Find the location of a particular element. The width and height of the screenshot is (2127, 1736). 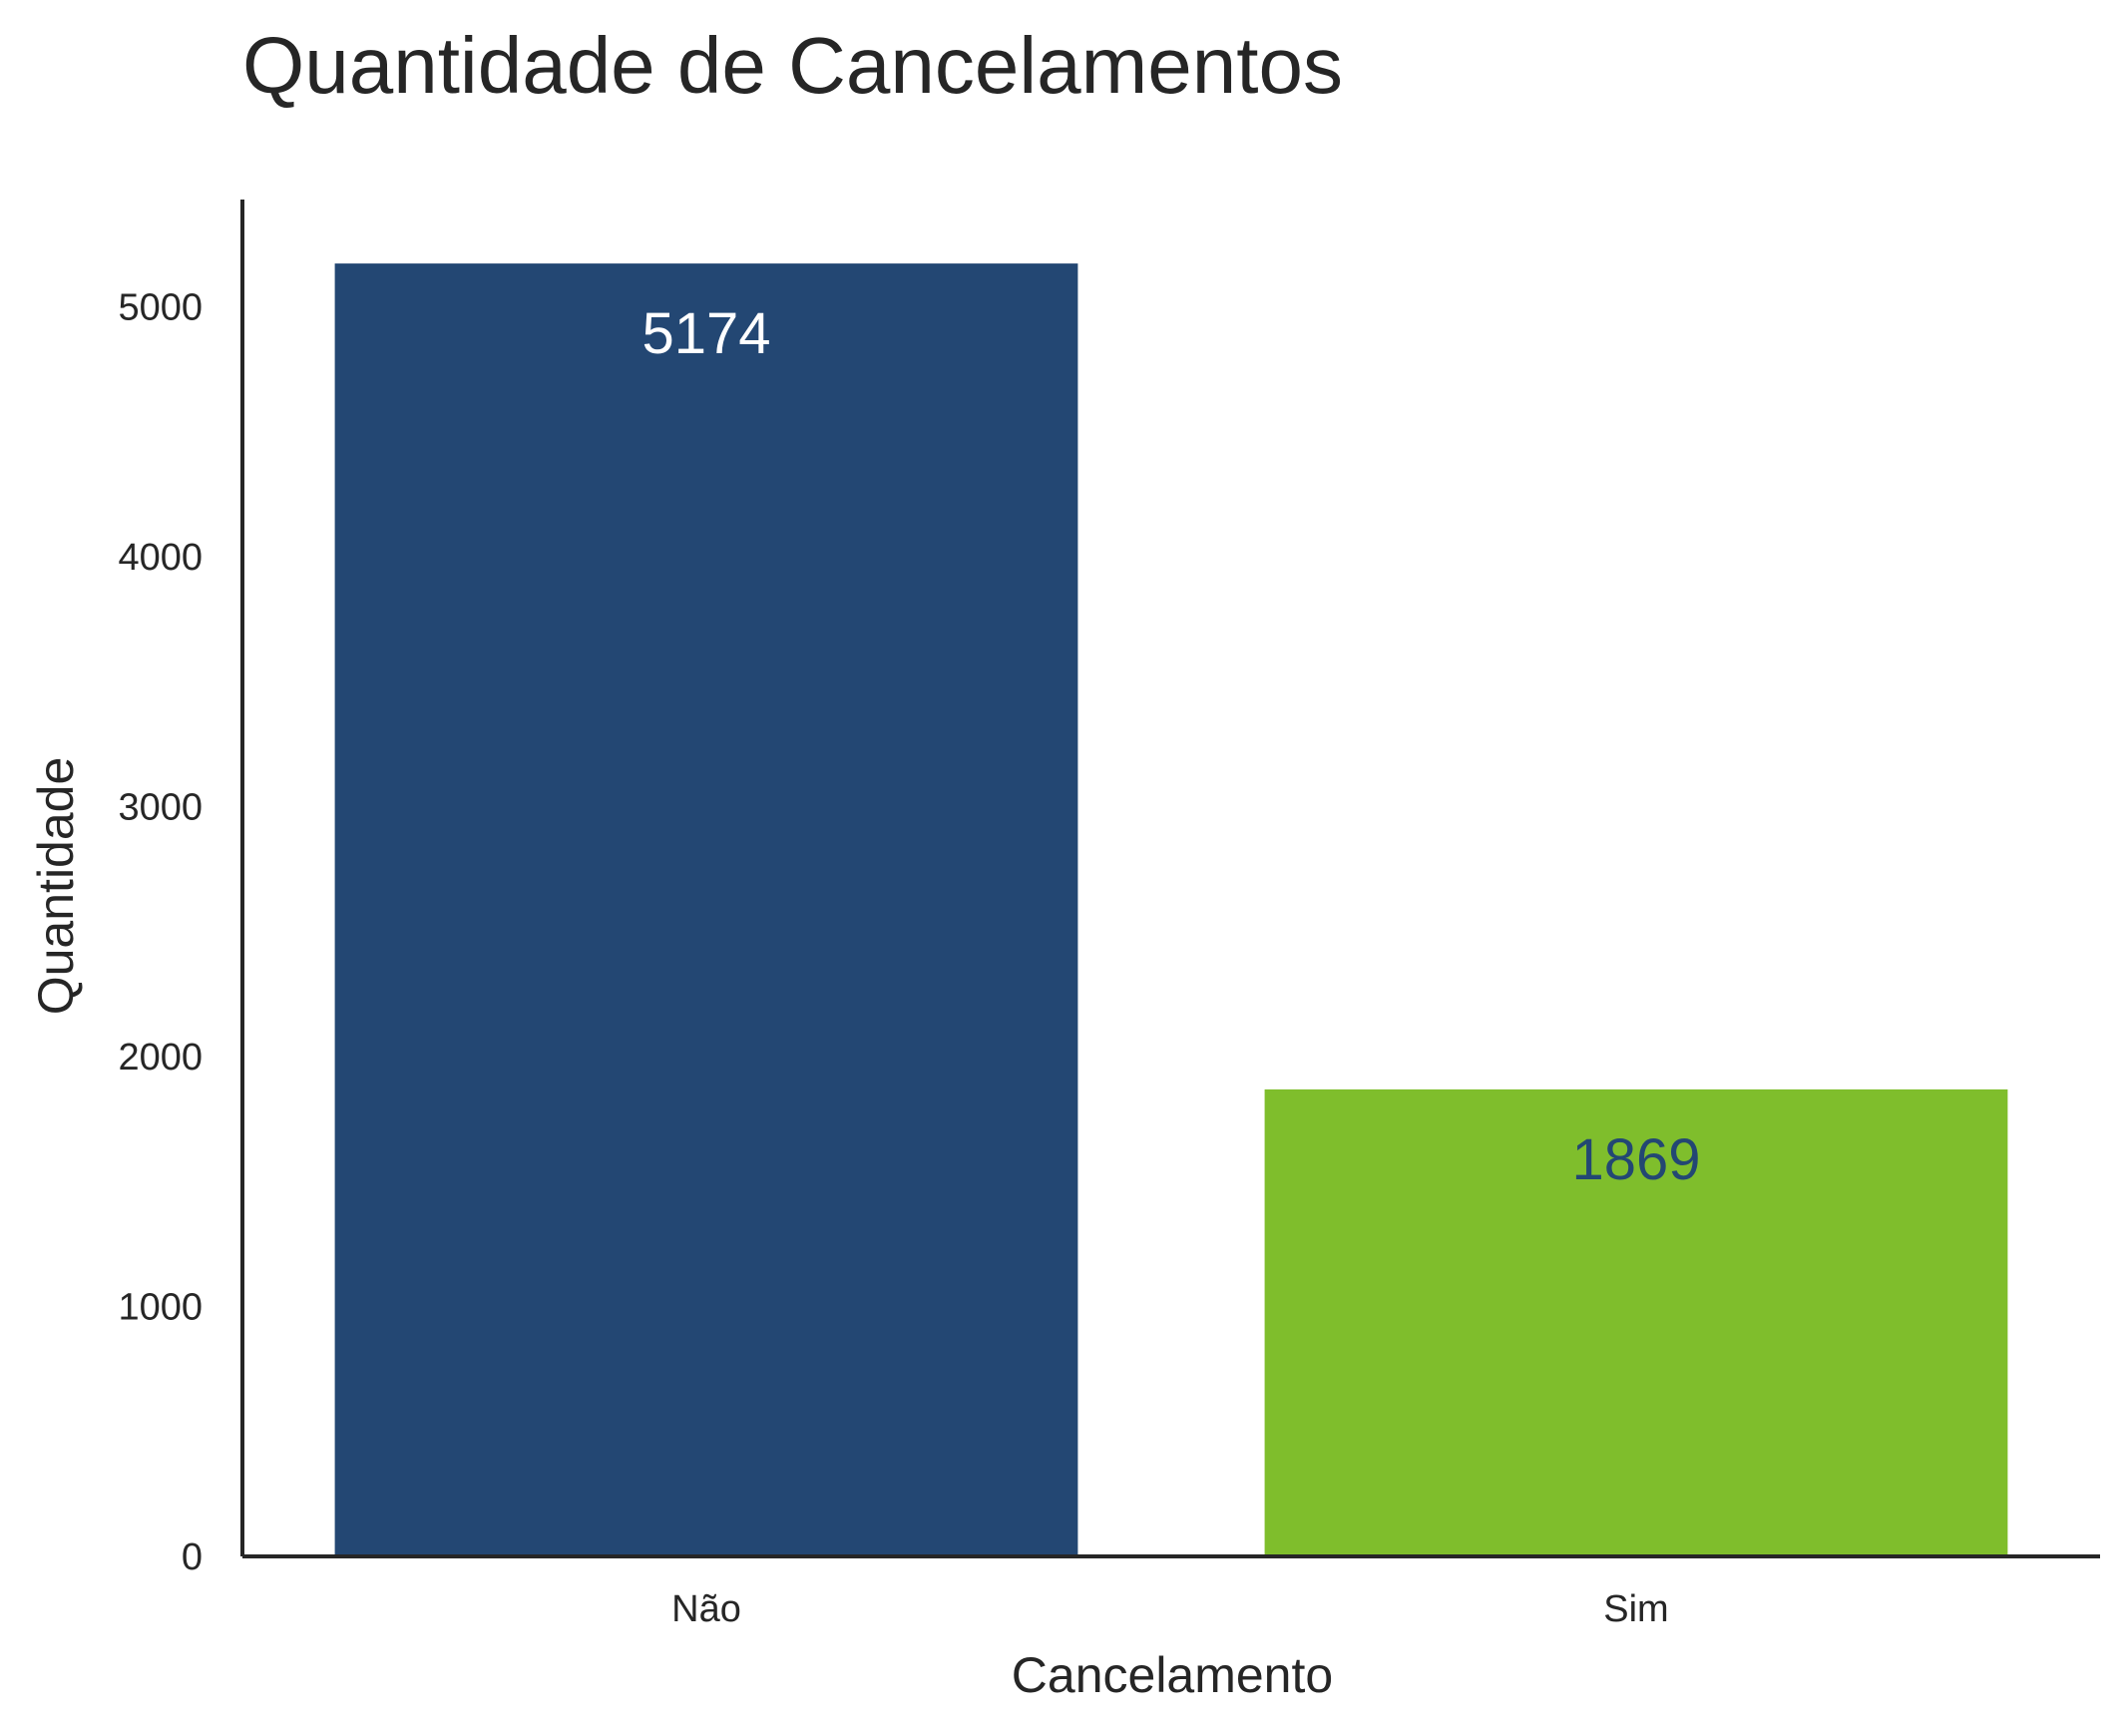

y-ticks-group: 0 1000 2000 3000 4000 5000 is located at coordinates (160, 932).